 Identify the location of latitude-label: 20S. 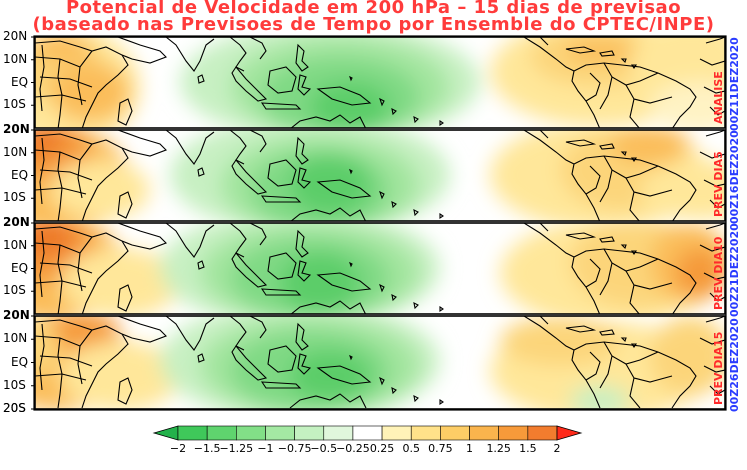
(14, 408).